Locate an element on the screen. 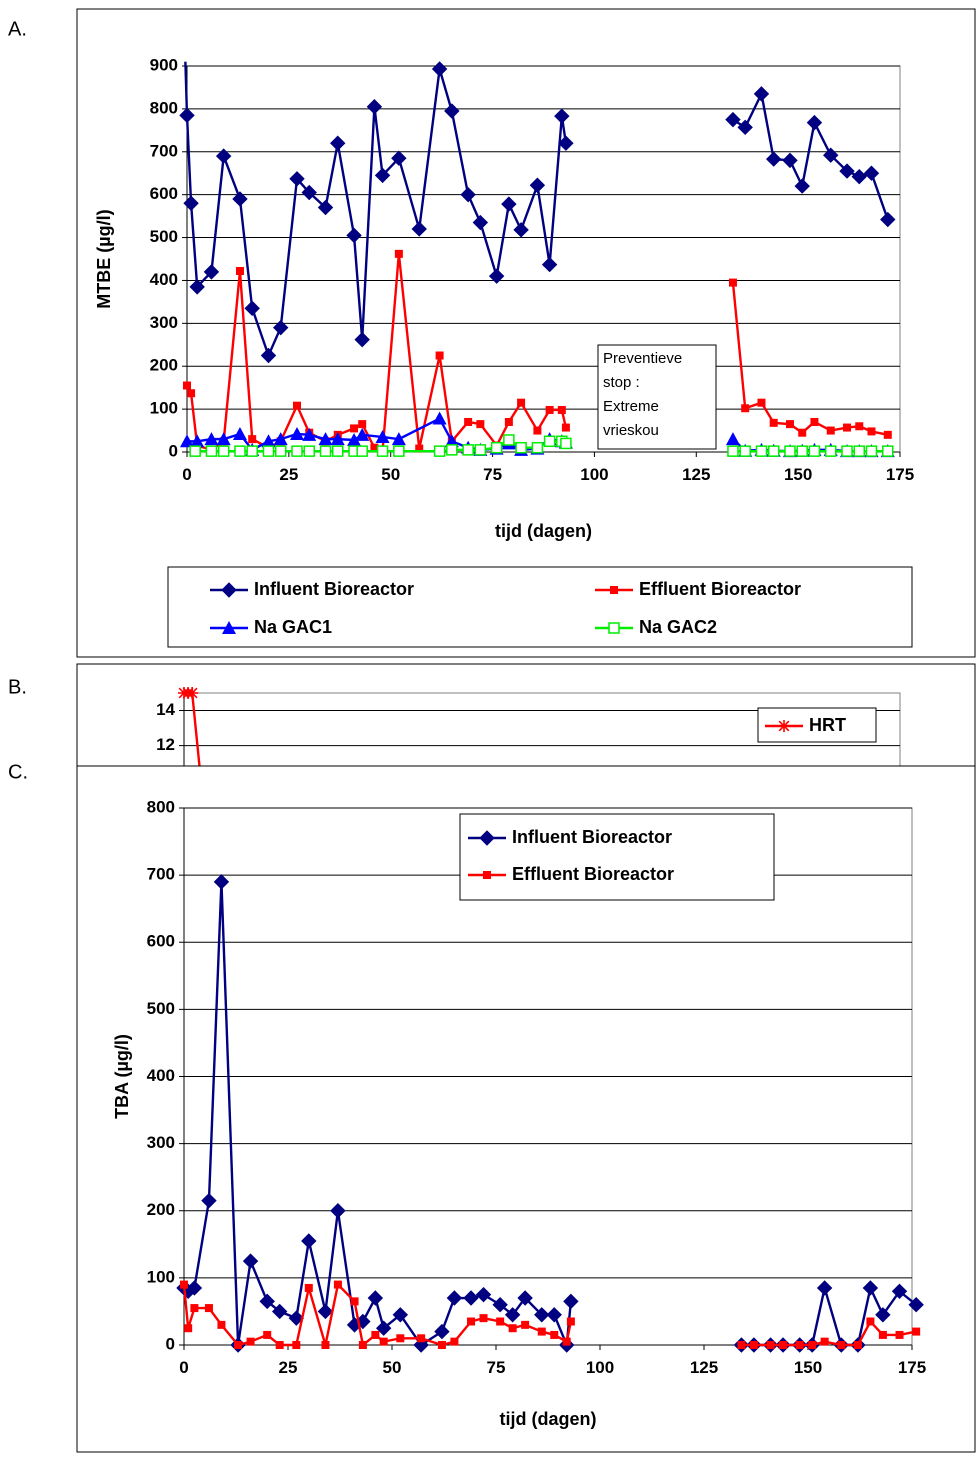 The height and width of the screenshot is (1461, 978). legend: Influent Bioreactor Effluent Bioreactor is located at coordinates (617, 857).